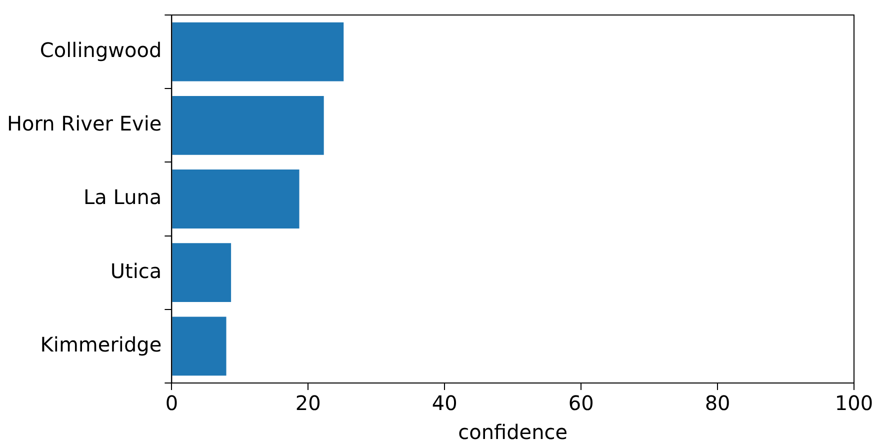 The height and width of the screenshot is (448, 878). Describe the element at coordinates (136, 270) in the screenshot. I see `y-tick-label: Utica` at that location.